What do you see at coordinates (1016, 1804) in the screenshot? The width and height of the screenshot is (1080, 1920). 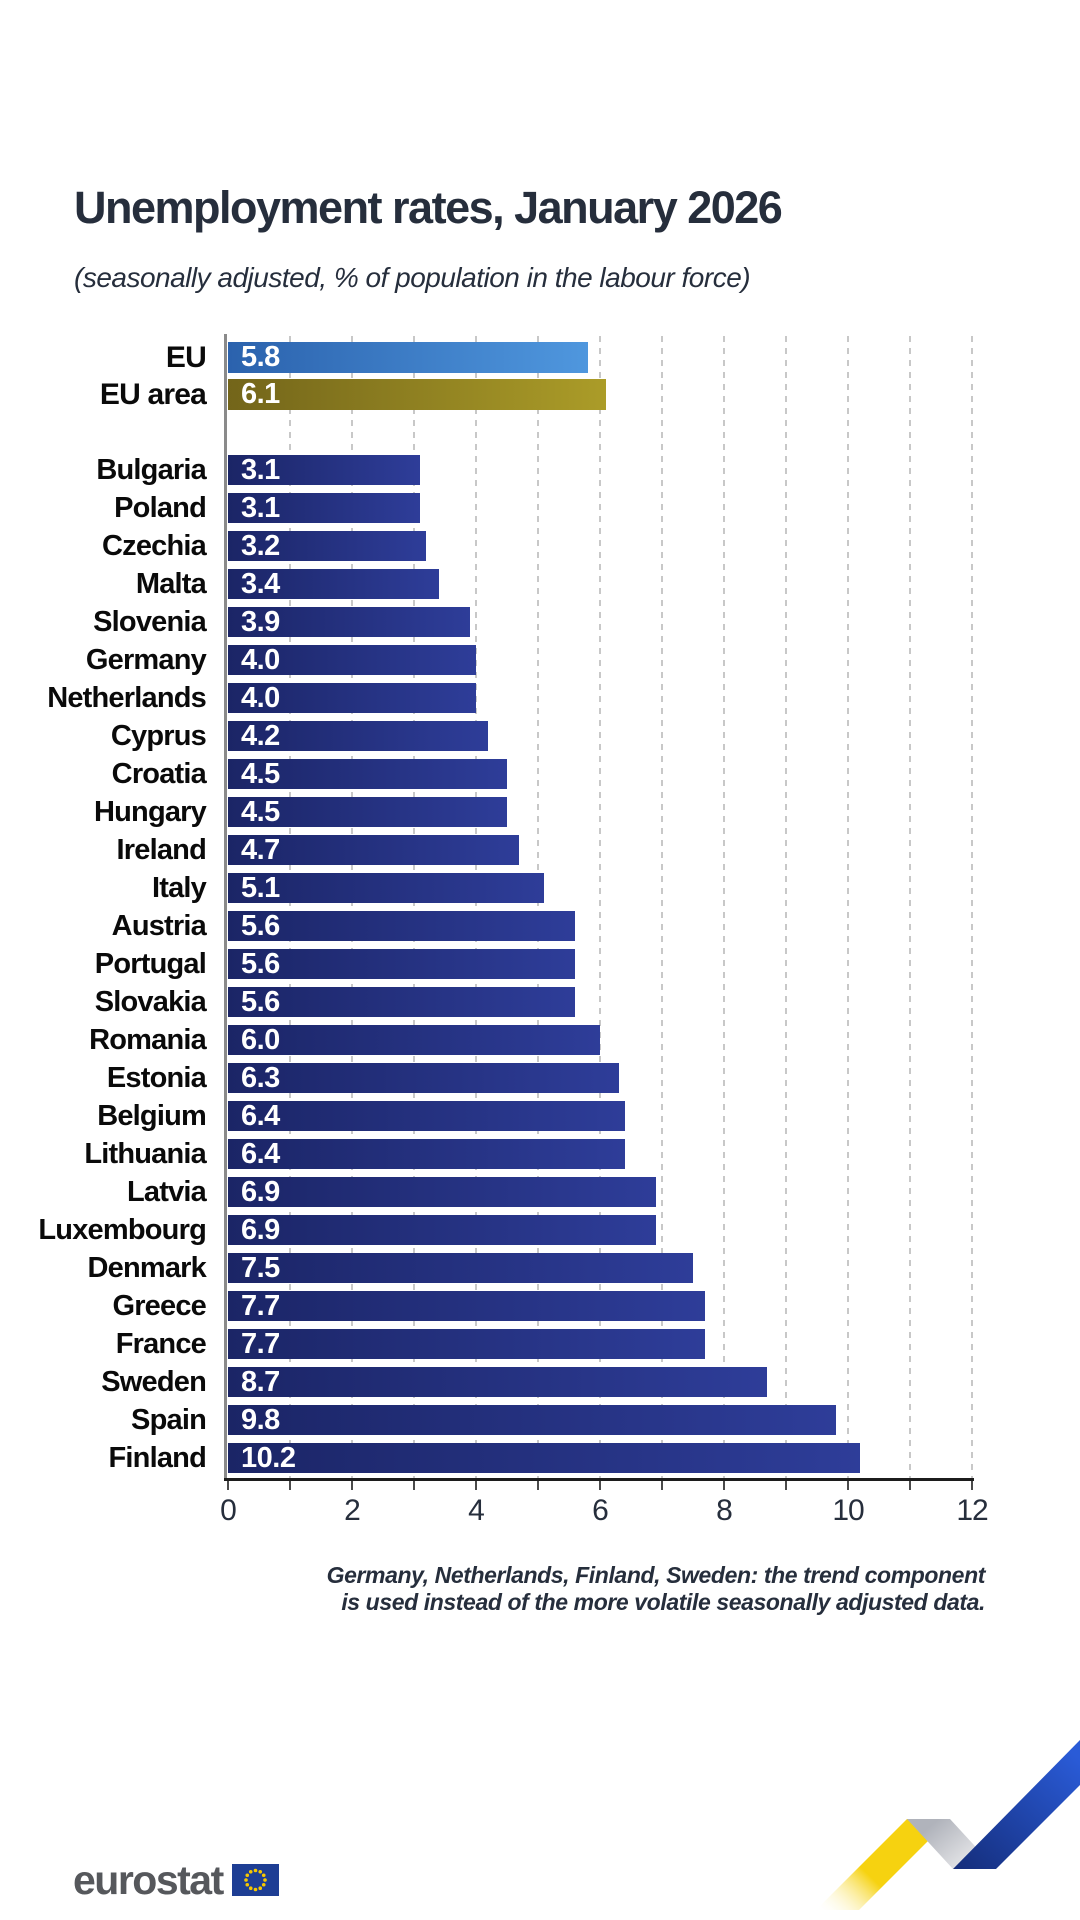 I see `swoosh-blue-band` at bounding box center [1016, 1804].